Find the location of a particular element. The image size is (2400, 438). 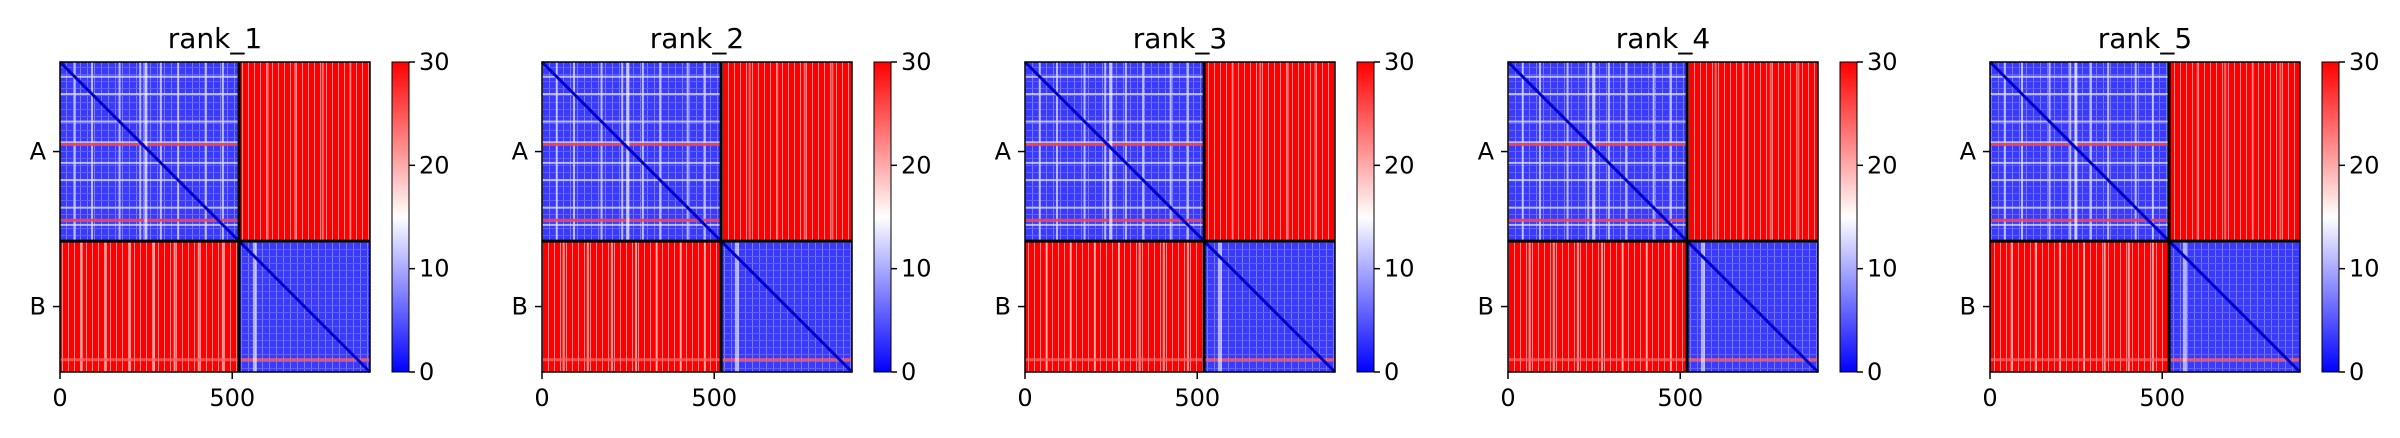

x-tick-label: 0 is located at coordinates (1024, 398).